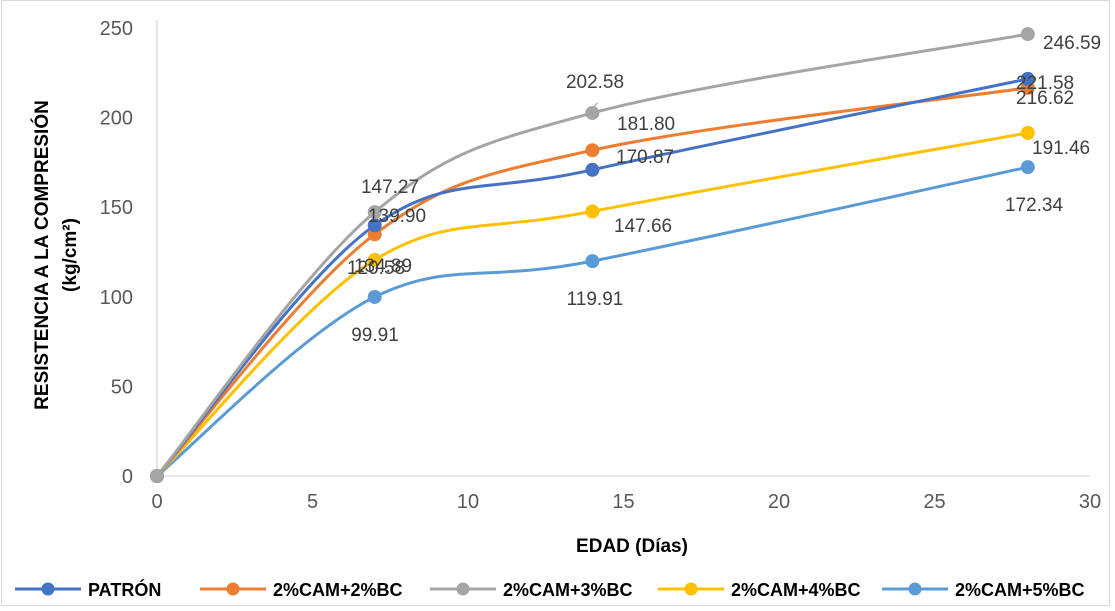 Image resolution: width=1115 pixels, height=611 pixels. What do you see at coordinates (623, 502) in the screenshot?
I see `x-tick-label: 15` at bounding box center [623, 502].